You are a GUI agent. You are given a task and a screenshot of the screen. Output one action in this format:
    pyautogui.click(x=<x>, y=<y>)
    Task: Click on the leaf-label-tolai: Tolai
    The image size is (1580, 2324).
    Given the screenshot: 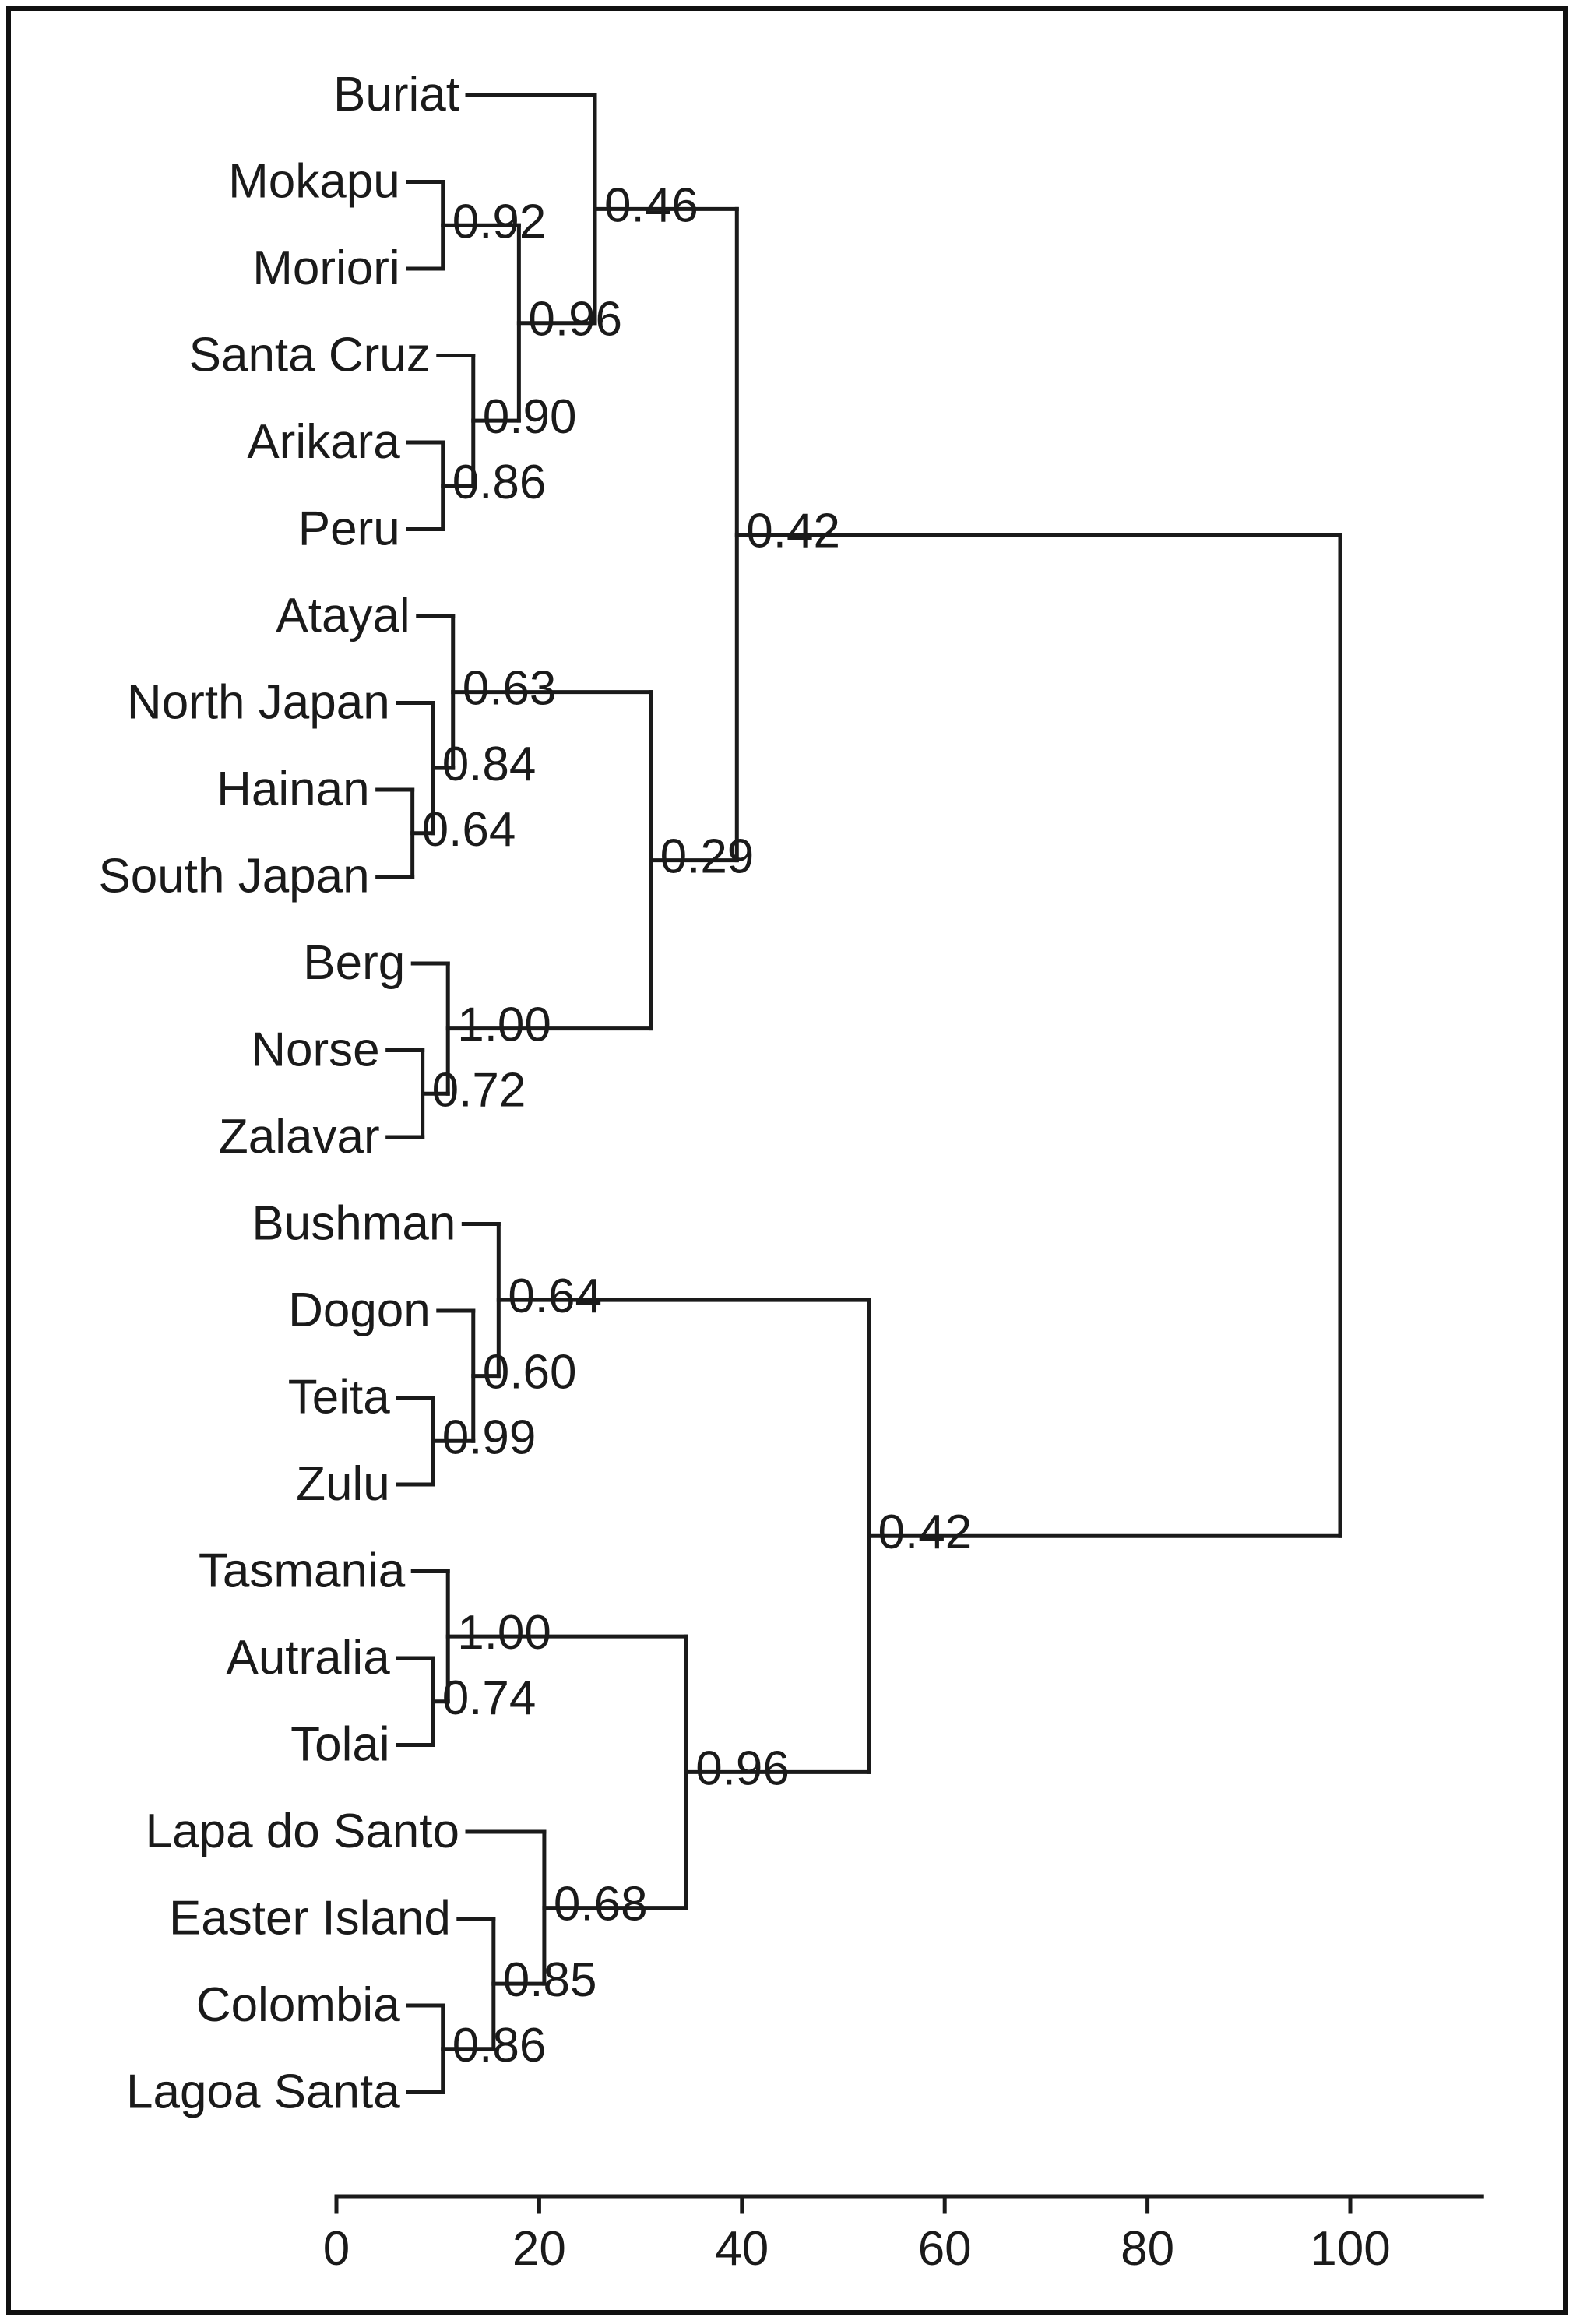 What is the action you would take?
    pyautogui.click(x=340, y=1745)
    